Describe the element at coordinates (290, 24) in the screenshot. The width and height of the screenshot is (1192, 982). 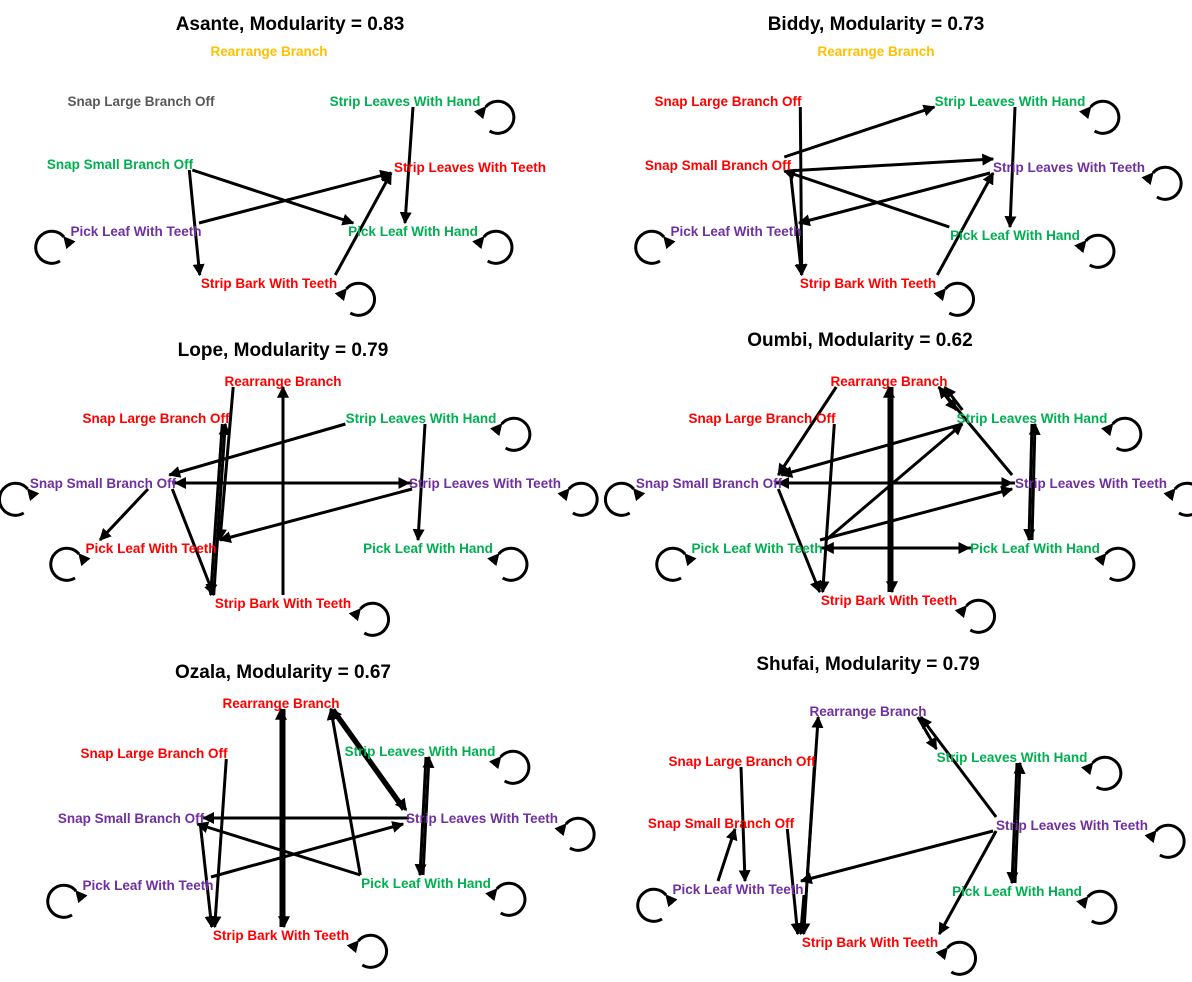
I see `panel-title-asante: Asante, Modularity = 0.83` at that location.